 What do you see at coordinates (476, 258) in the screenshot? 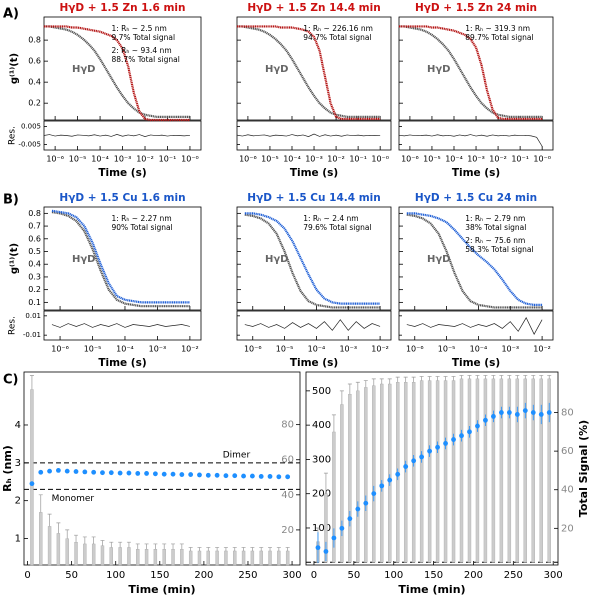
I see `plot-frame` at bounding box center [476, 258].